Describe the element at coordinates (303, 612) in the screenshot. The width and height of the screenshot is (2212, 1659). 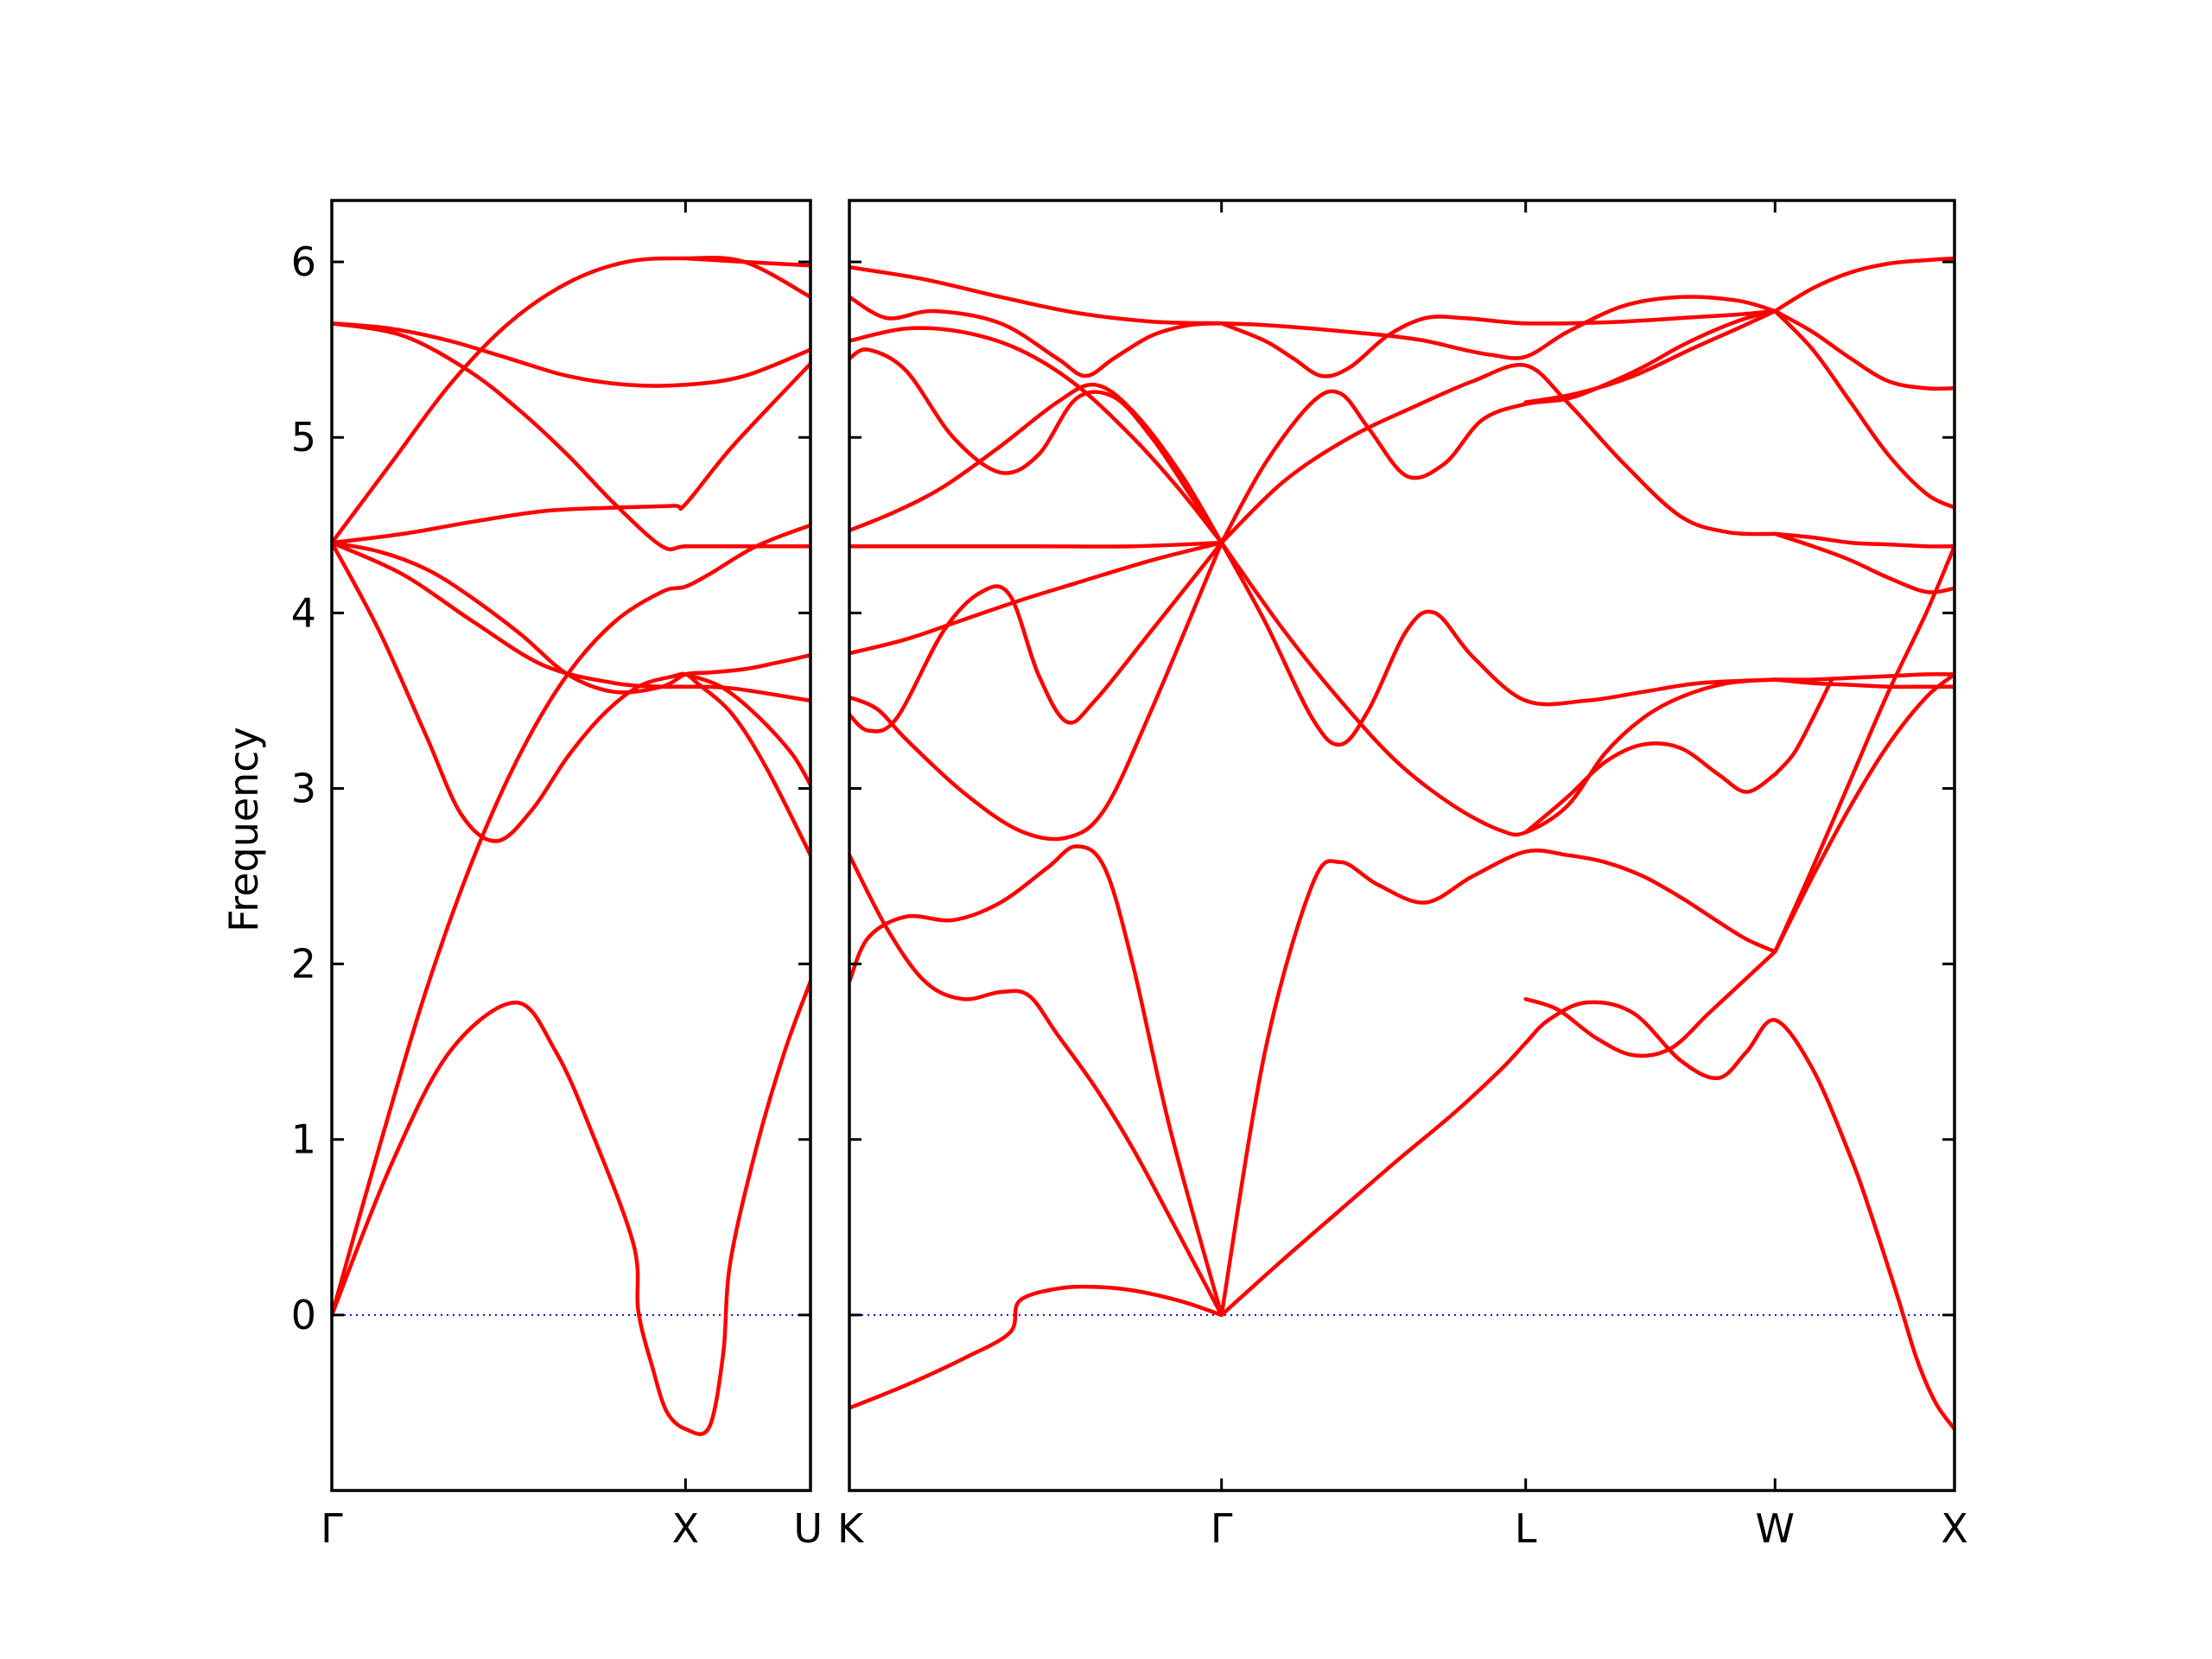
I see `y-tick-label: 4` at that location.